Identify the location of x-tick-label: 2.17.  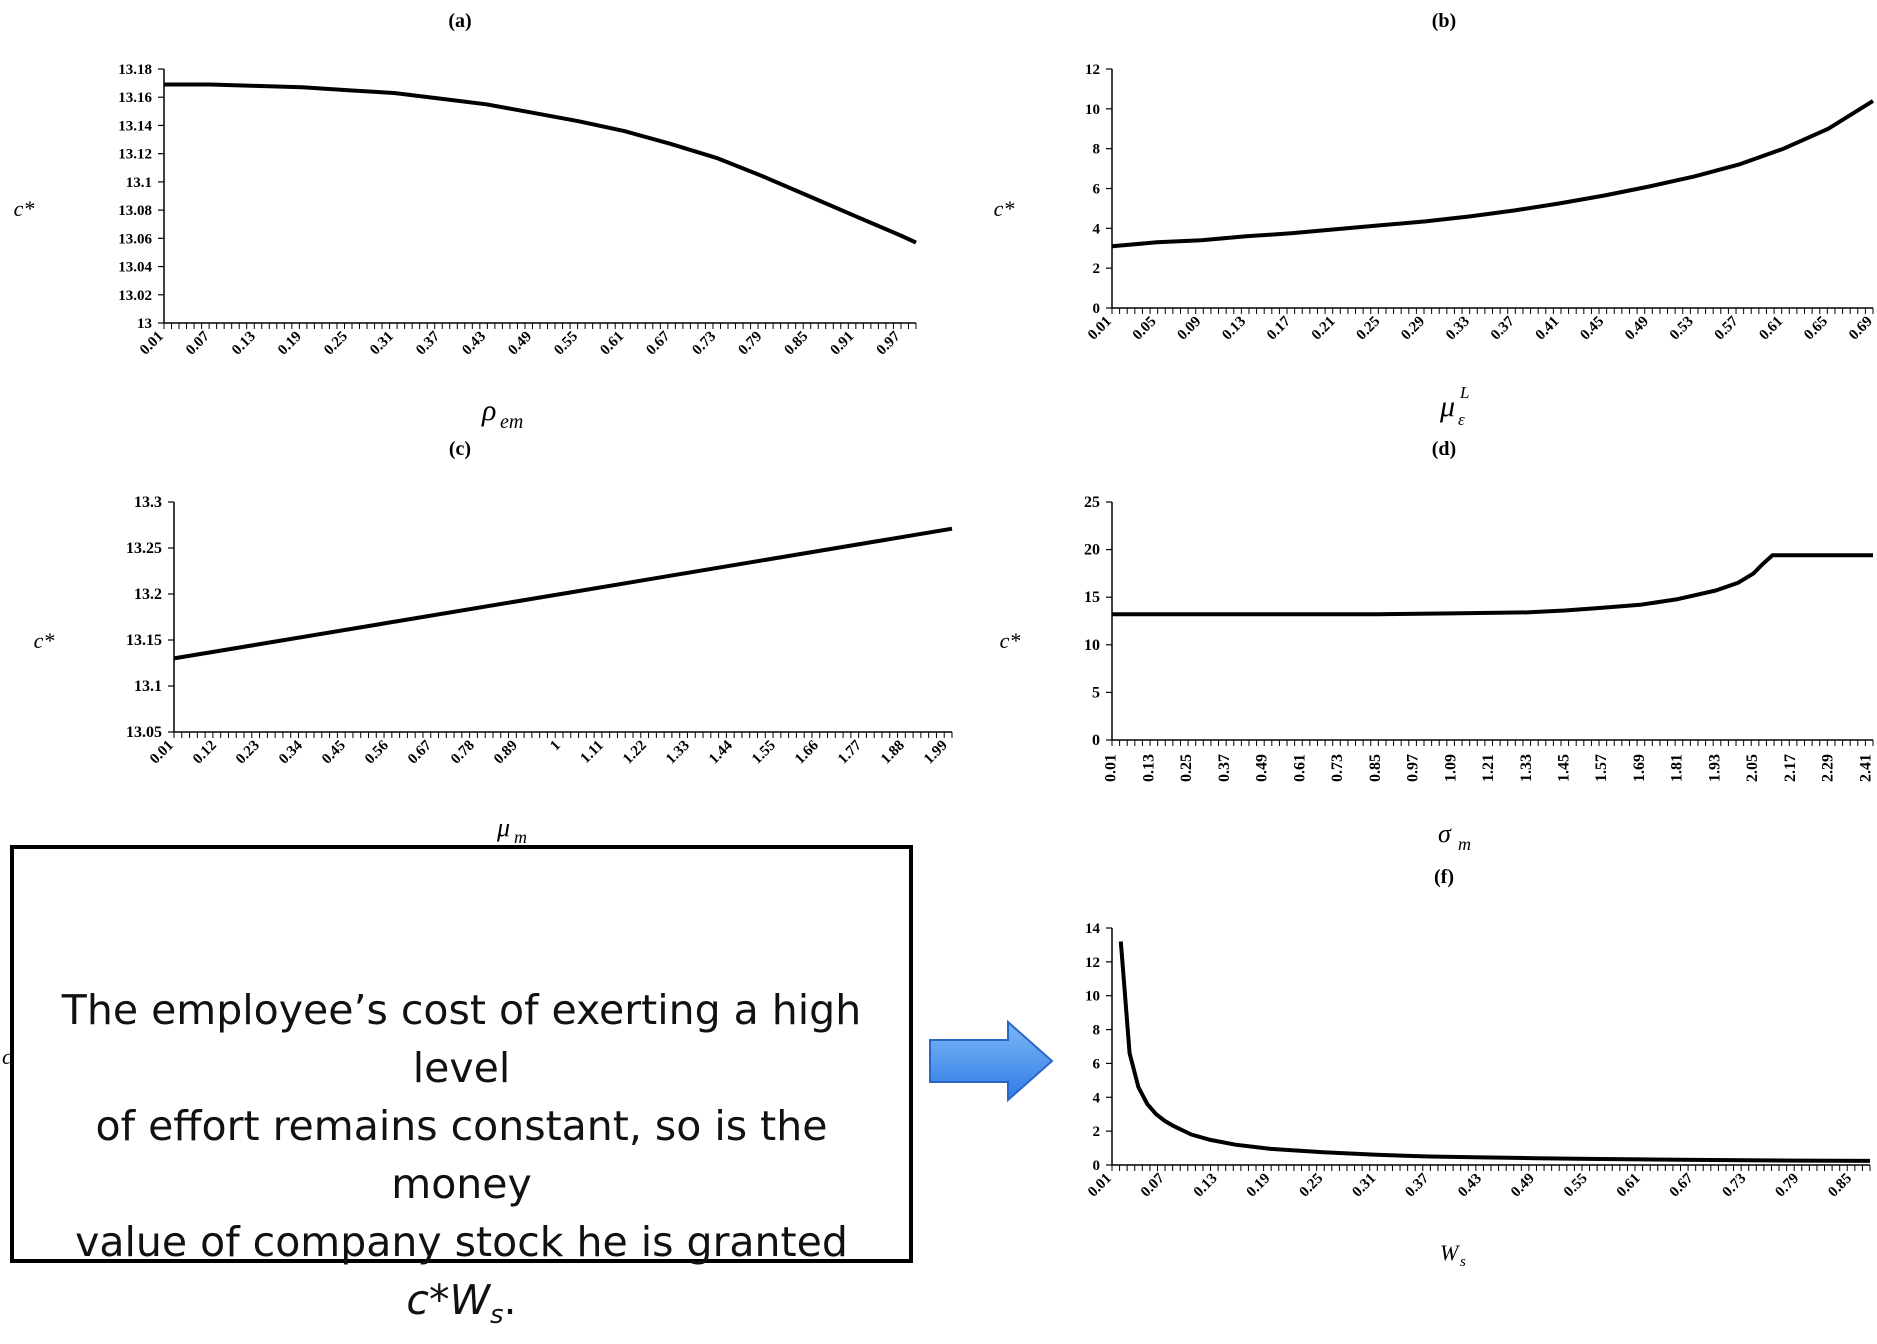
(1790, 768).